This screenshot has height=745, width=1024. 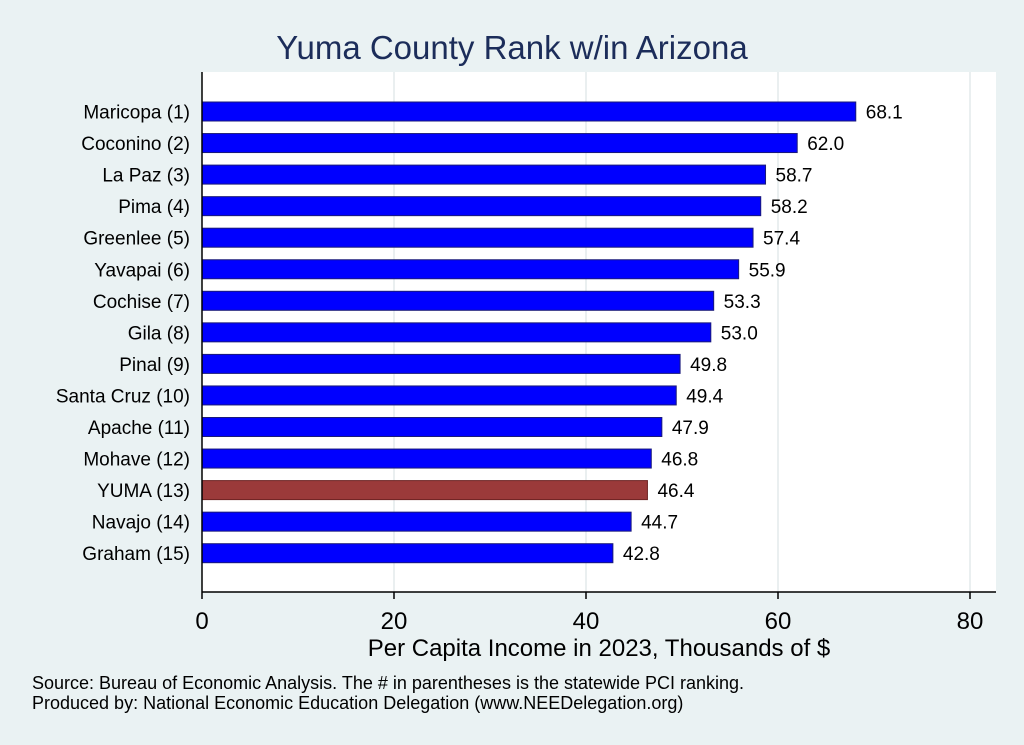 What do you see at coordinates (136, 113) in the screenshot?
I see `category-label-1: Maricopa (1)` at bounding box center [136, 113].